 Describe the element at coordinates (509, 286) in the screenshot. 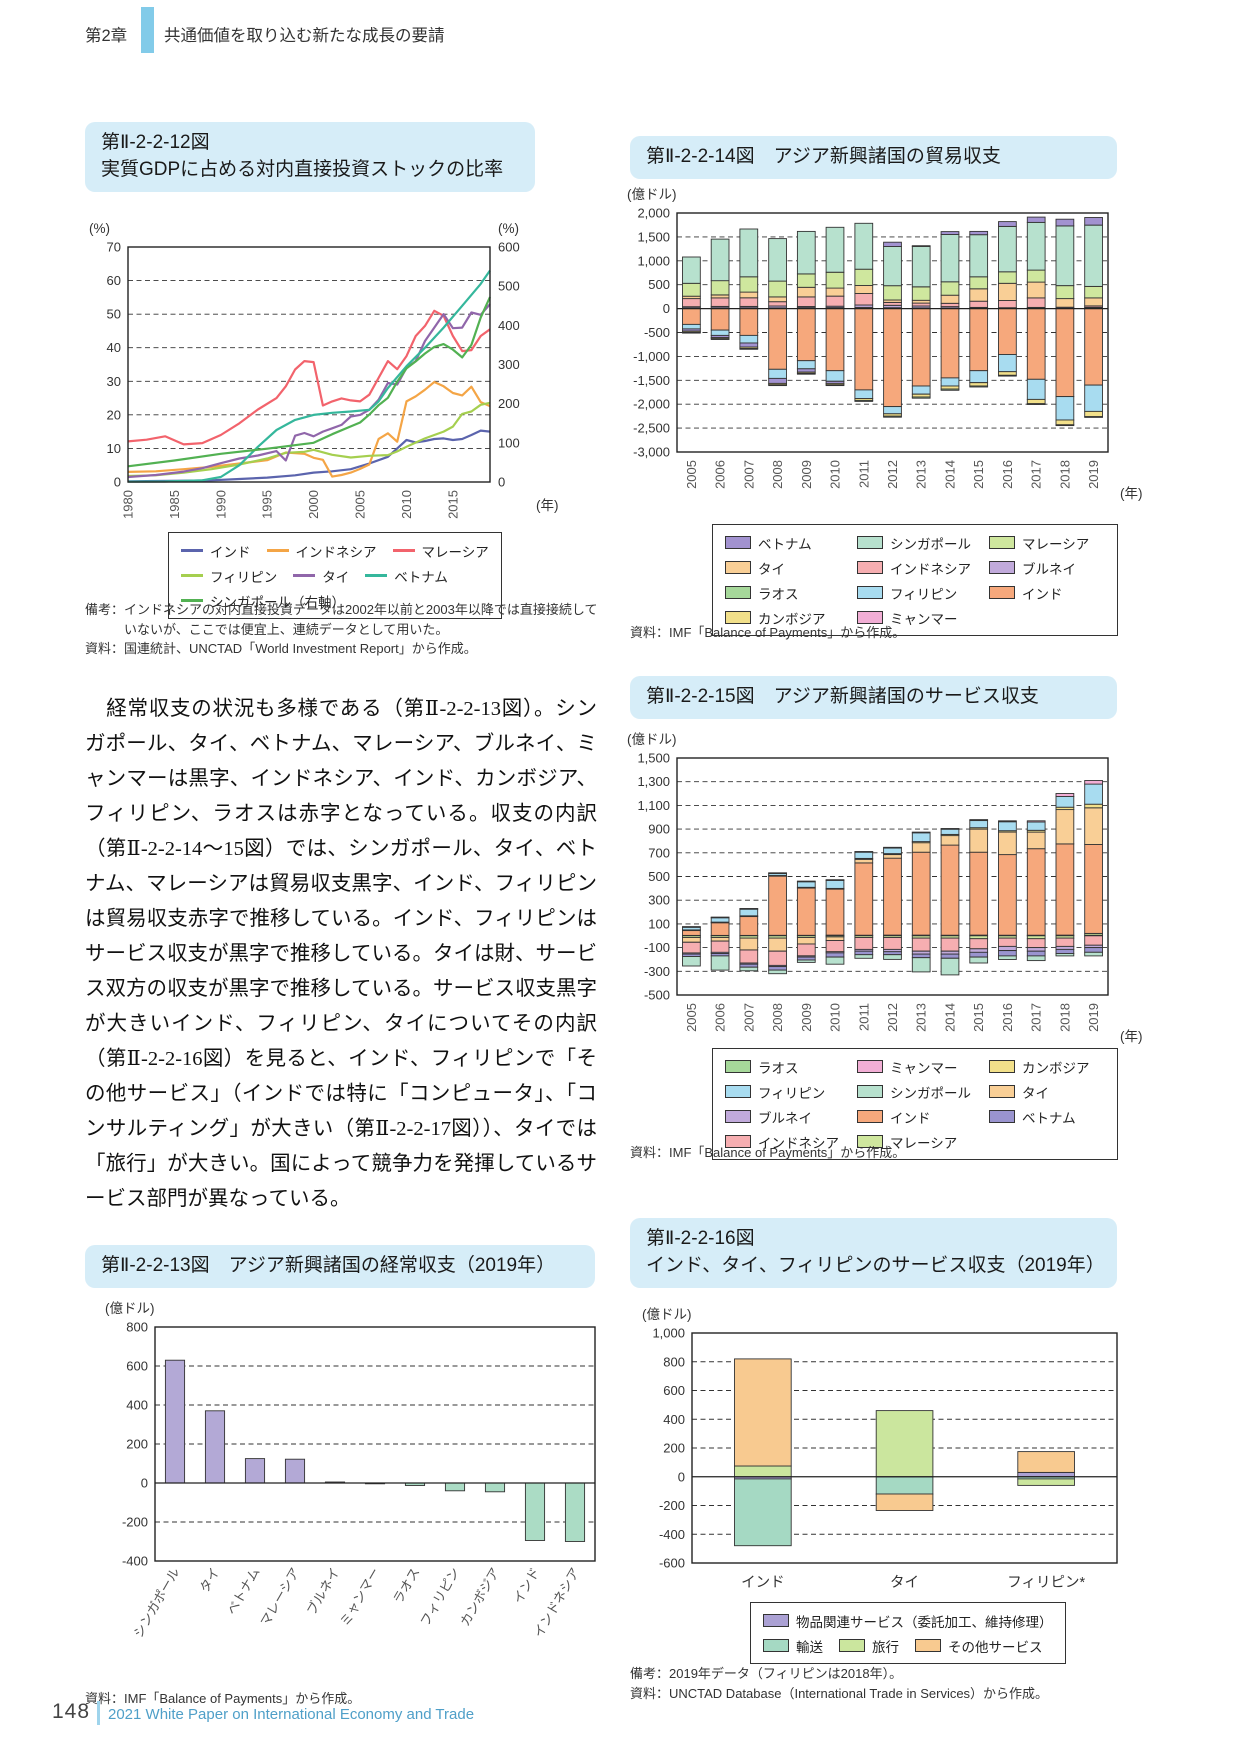

I see `tick-label: 500` at that location.